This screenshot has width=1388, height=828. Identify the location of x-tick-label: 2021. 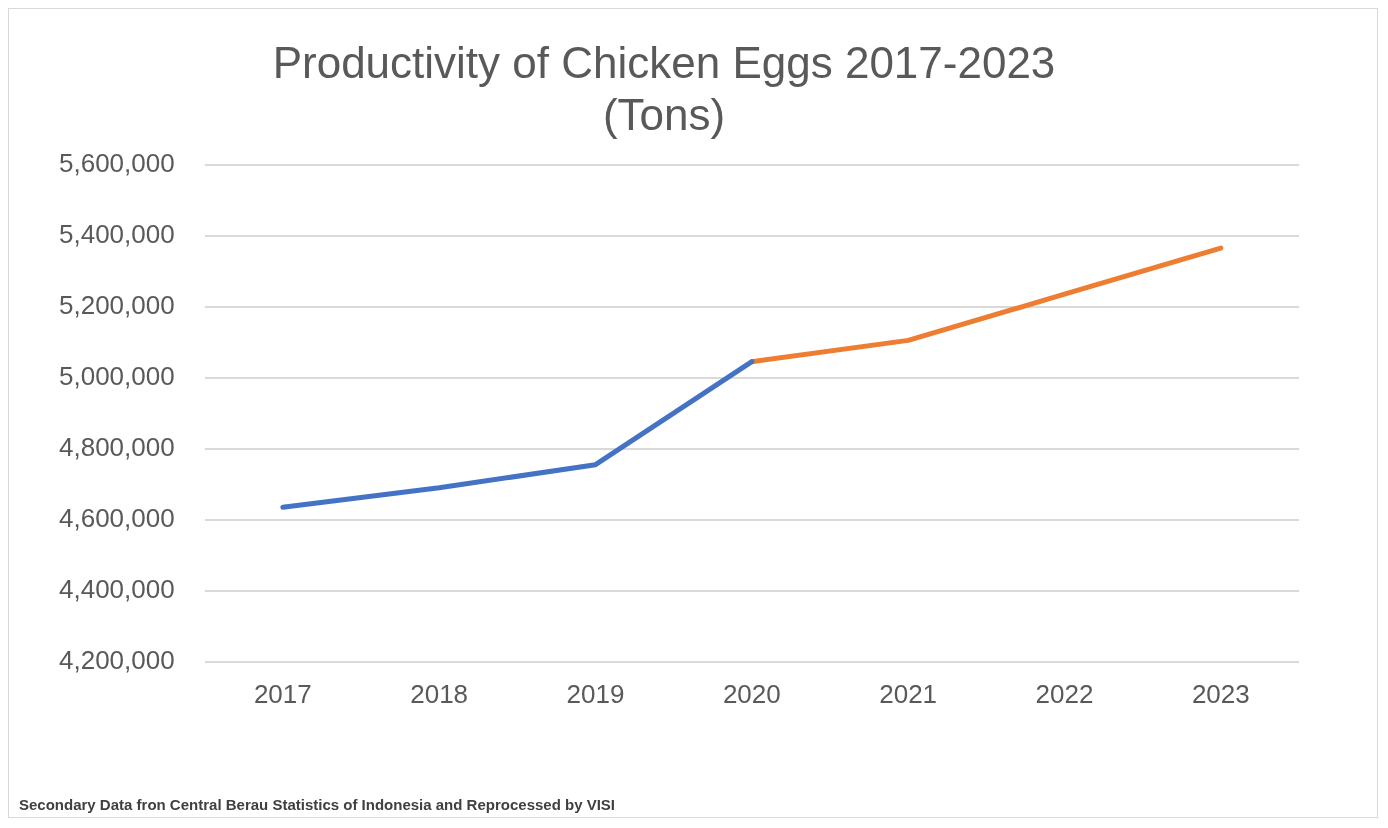
(908, 693).